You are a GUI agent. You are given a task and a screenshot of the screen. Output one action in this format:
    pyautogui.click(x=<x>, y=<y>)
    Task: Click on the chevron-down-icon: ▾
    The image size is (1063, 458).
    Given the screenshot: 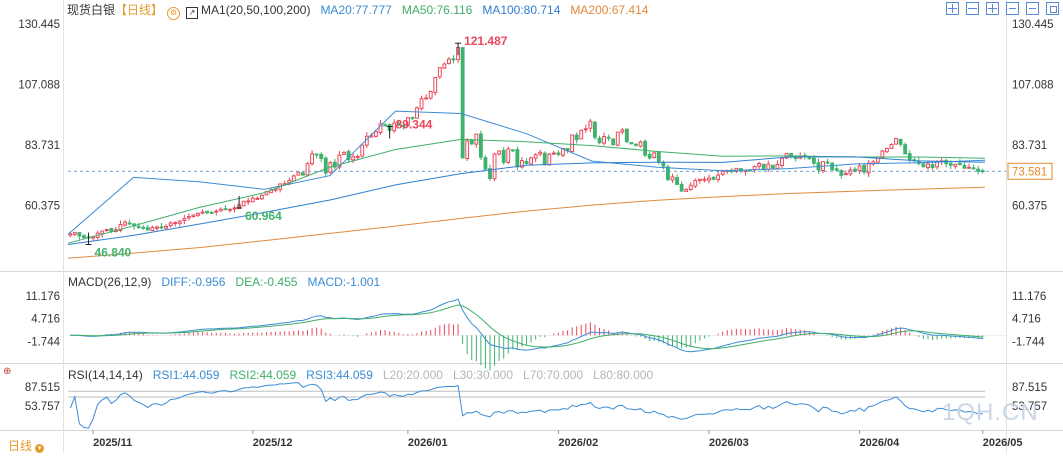 What is the action you would take?
    pyautogui.click(x=40, y=448)
    